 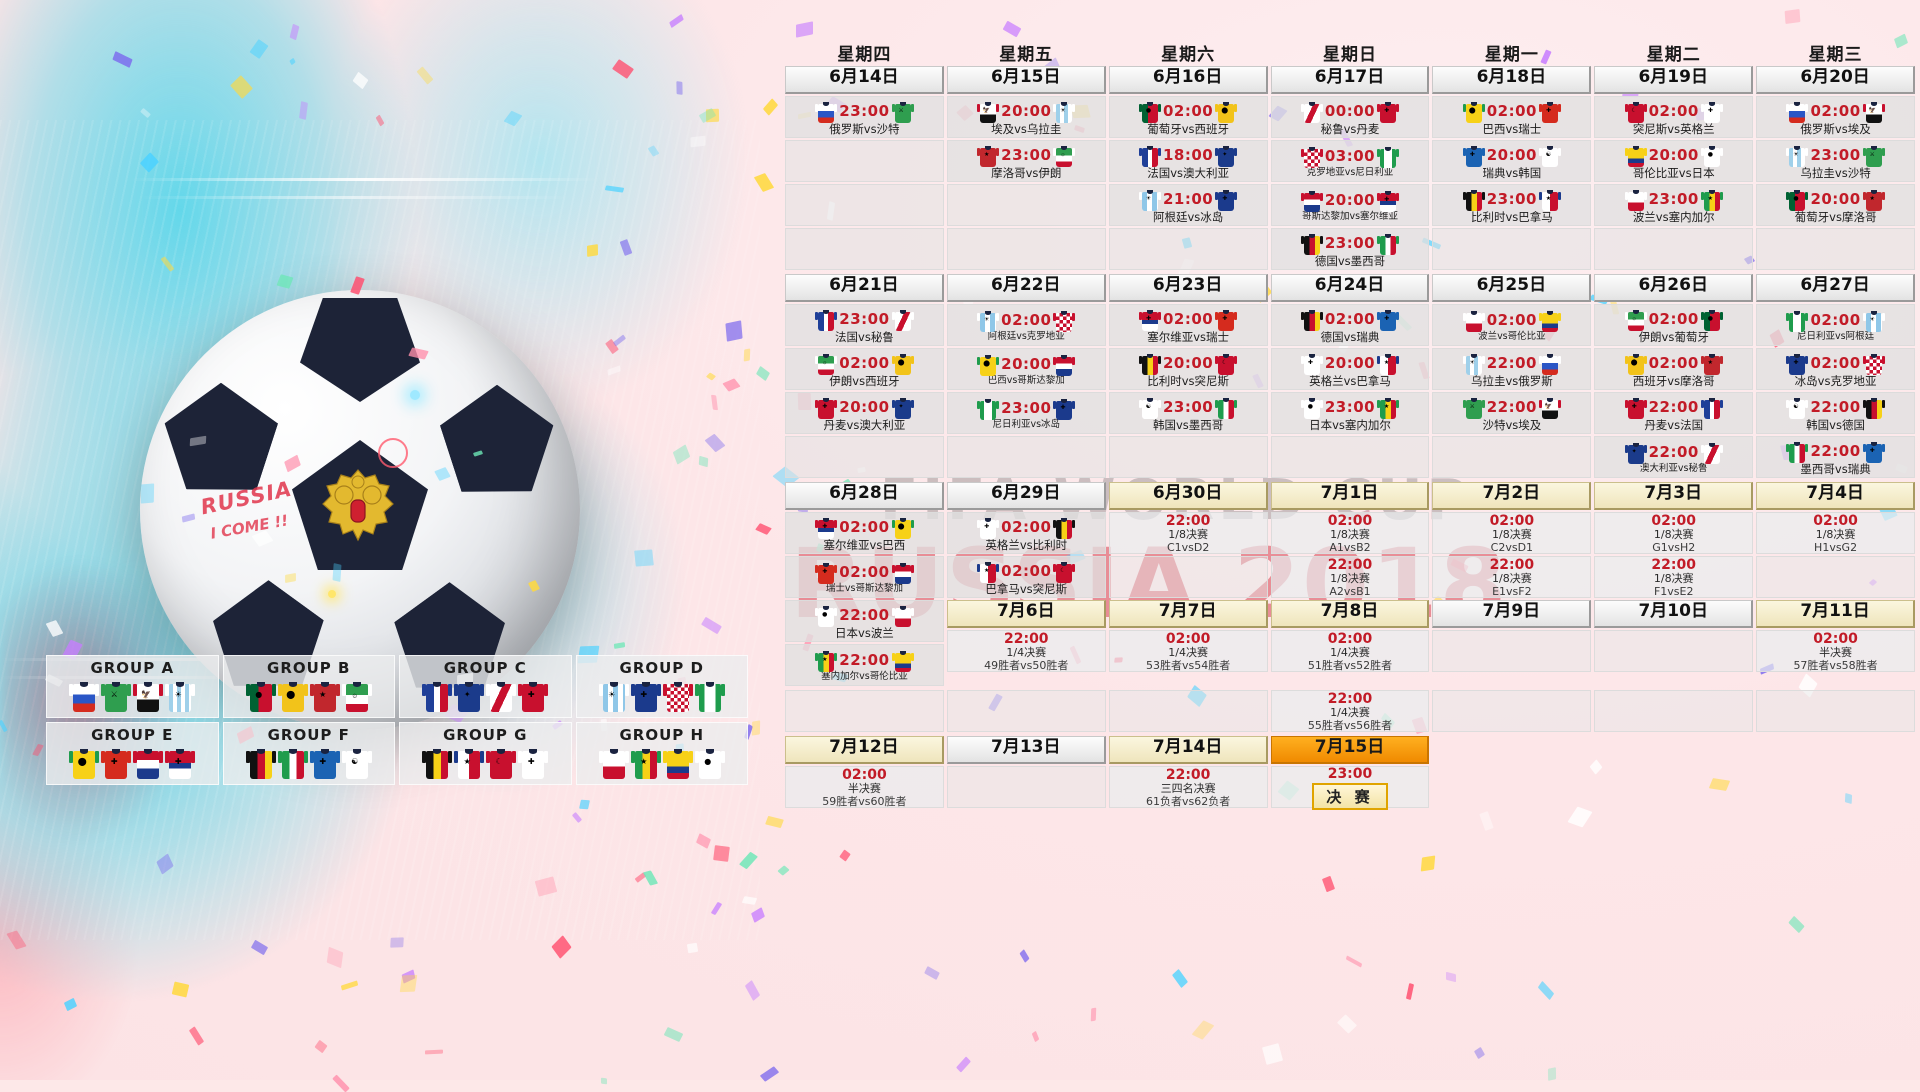 I want to click on match-cell: 02:00 ✚ 德国vs瑞典, so click(x=1350, y=325).